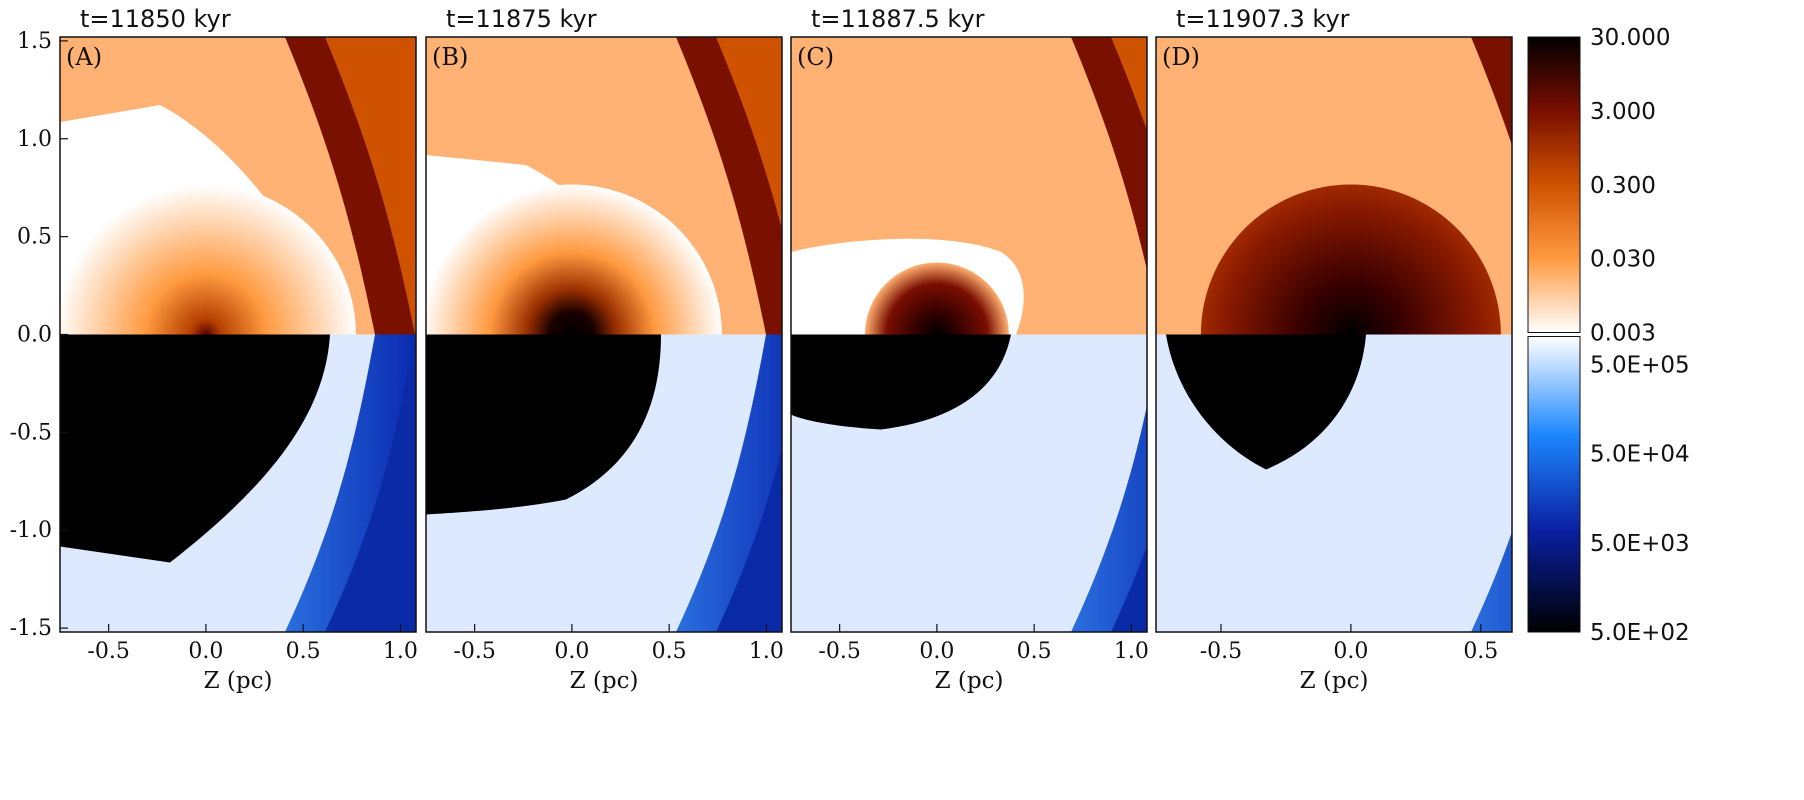  I want to click on colorbar-temperature-label: 5.0E+04, so click(1640, 455).